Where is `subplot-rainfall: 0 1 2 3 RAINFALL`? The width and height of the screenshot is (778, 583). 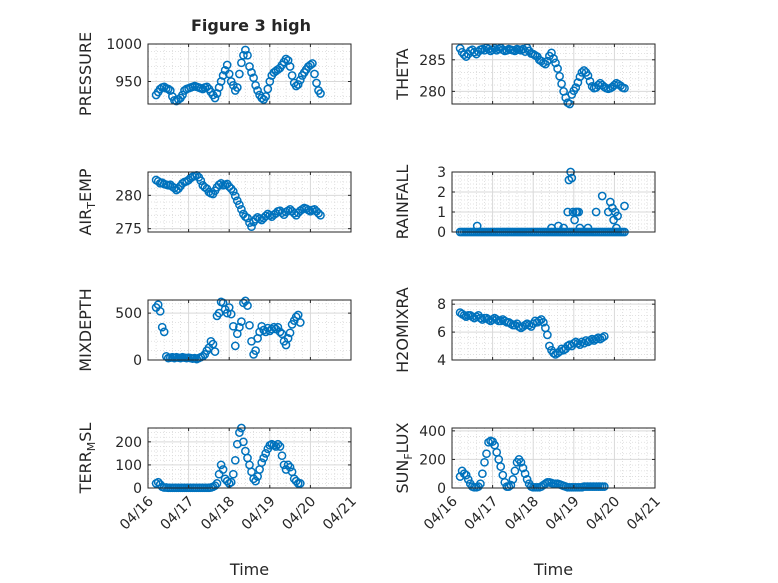 subplot-rainfall: 0 1 2 3 RAINFALL is located at coordinates (524, 203).